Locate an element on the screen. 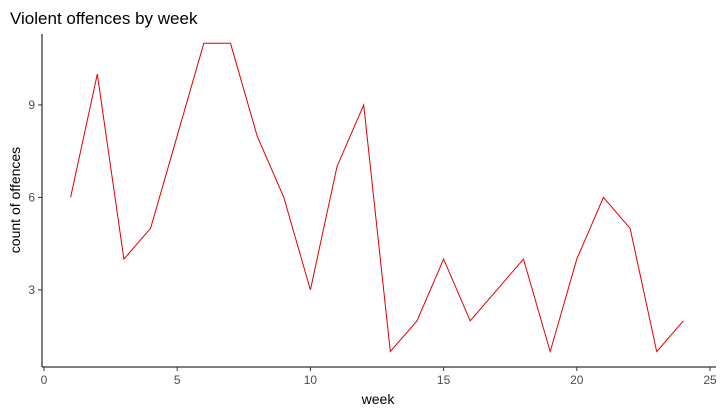 This screenshot has width=723, height=411. y-tick-label: 6 is located at coordinates (31, 197).